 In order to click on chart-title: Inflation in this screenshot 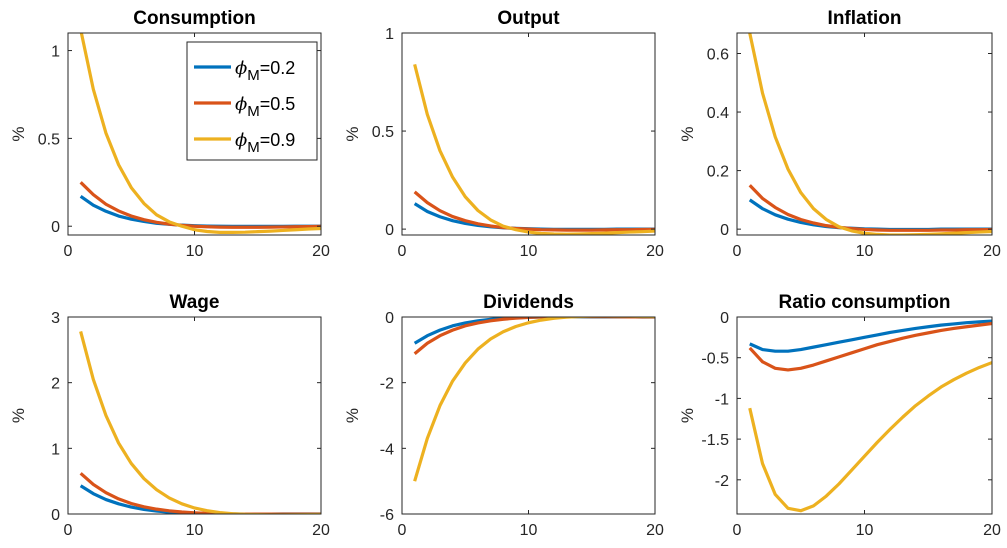, I will do `click(865, 18)`.